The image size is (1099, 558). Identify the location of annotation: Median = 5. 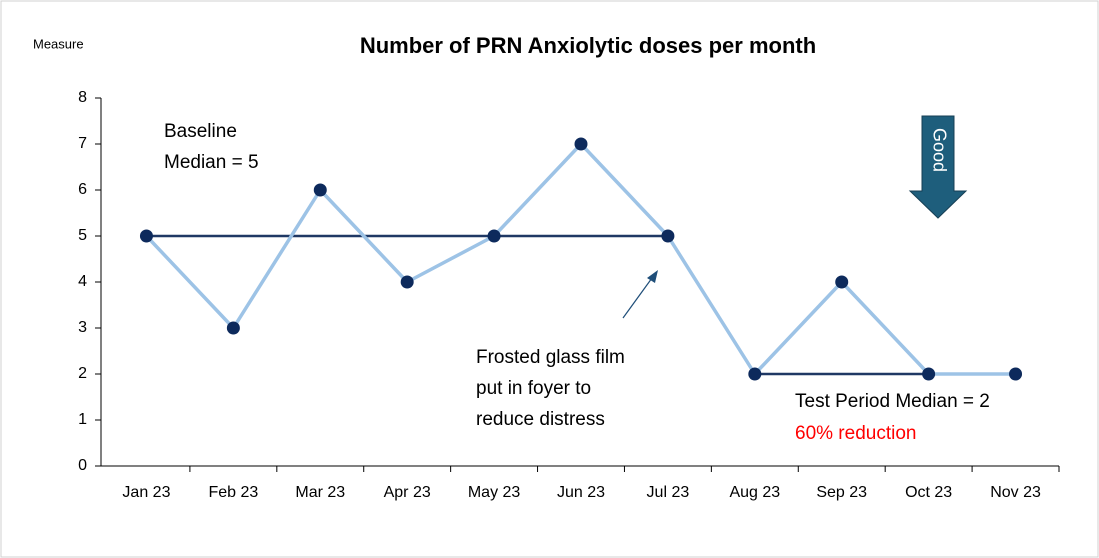
(211, 162).